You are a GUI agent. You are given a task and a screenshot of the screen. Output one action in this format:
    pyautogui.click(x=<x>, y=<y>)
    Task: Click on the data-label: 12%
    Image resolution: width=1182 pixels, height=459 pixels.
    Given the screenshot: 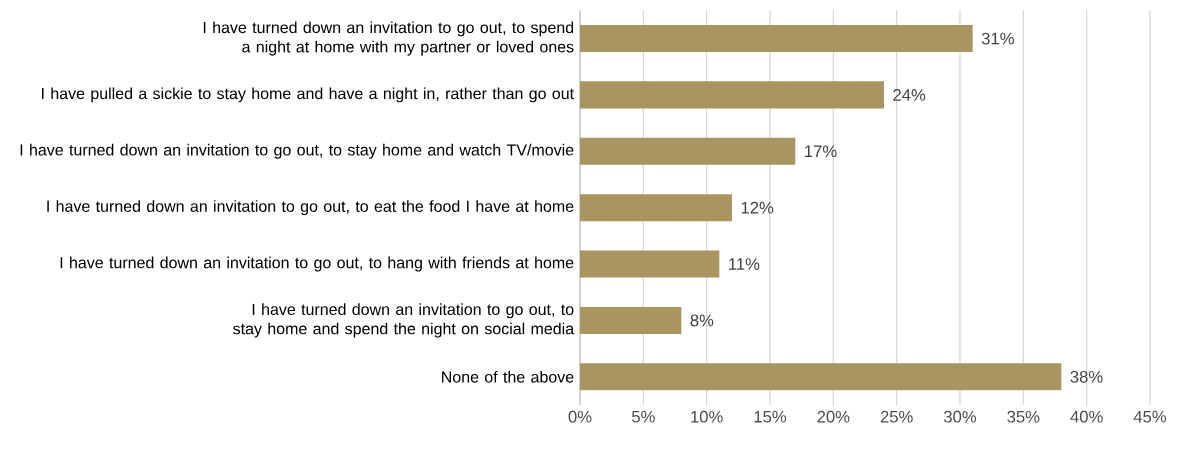 What is the action you would take?
    pyautogui.click(x=757, y=207)
    